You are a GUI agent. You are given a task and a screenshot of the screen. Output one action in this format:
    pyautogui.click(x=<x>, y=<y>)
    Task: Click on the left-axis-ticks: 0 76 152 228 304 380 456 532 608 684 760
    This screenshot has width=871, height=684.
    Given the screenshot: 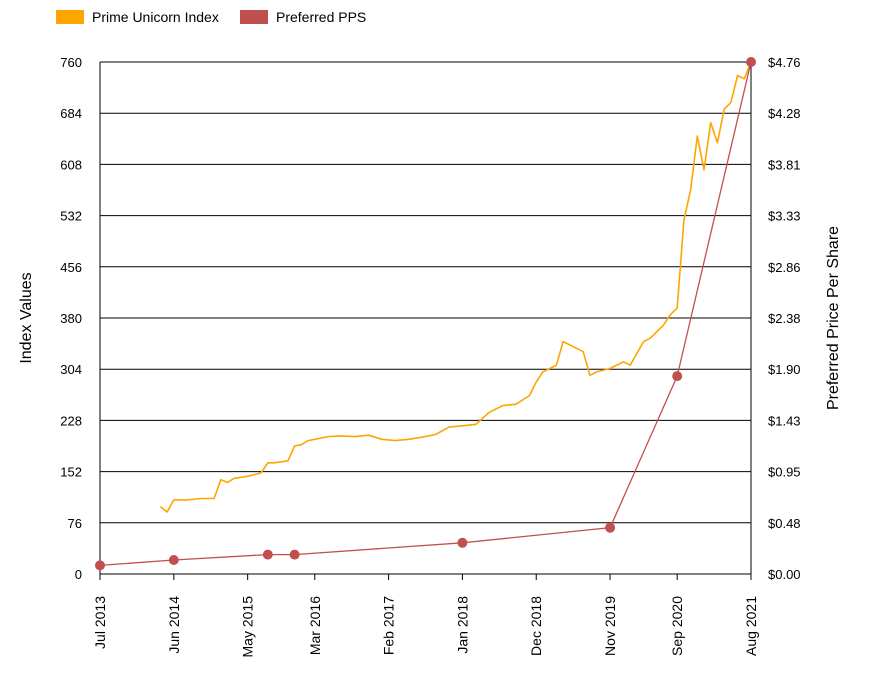 What is the action you would take?
    pyautogui.click(x=71, y=318)
    